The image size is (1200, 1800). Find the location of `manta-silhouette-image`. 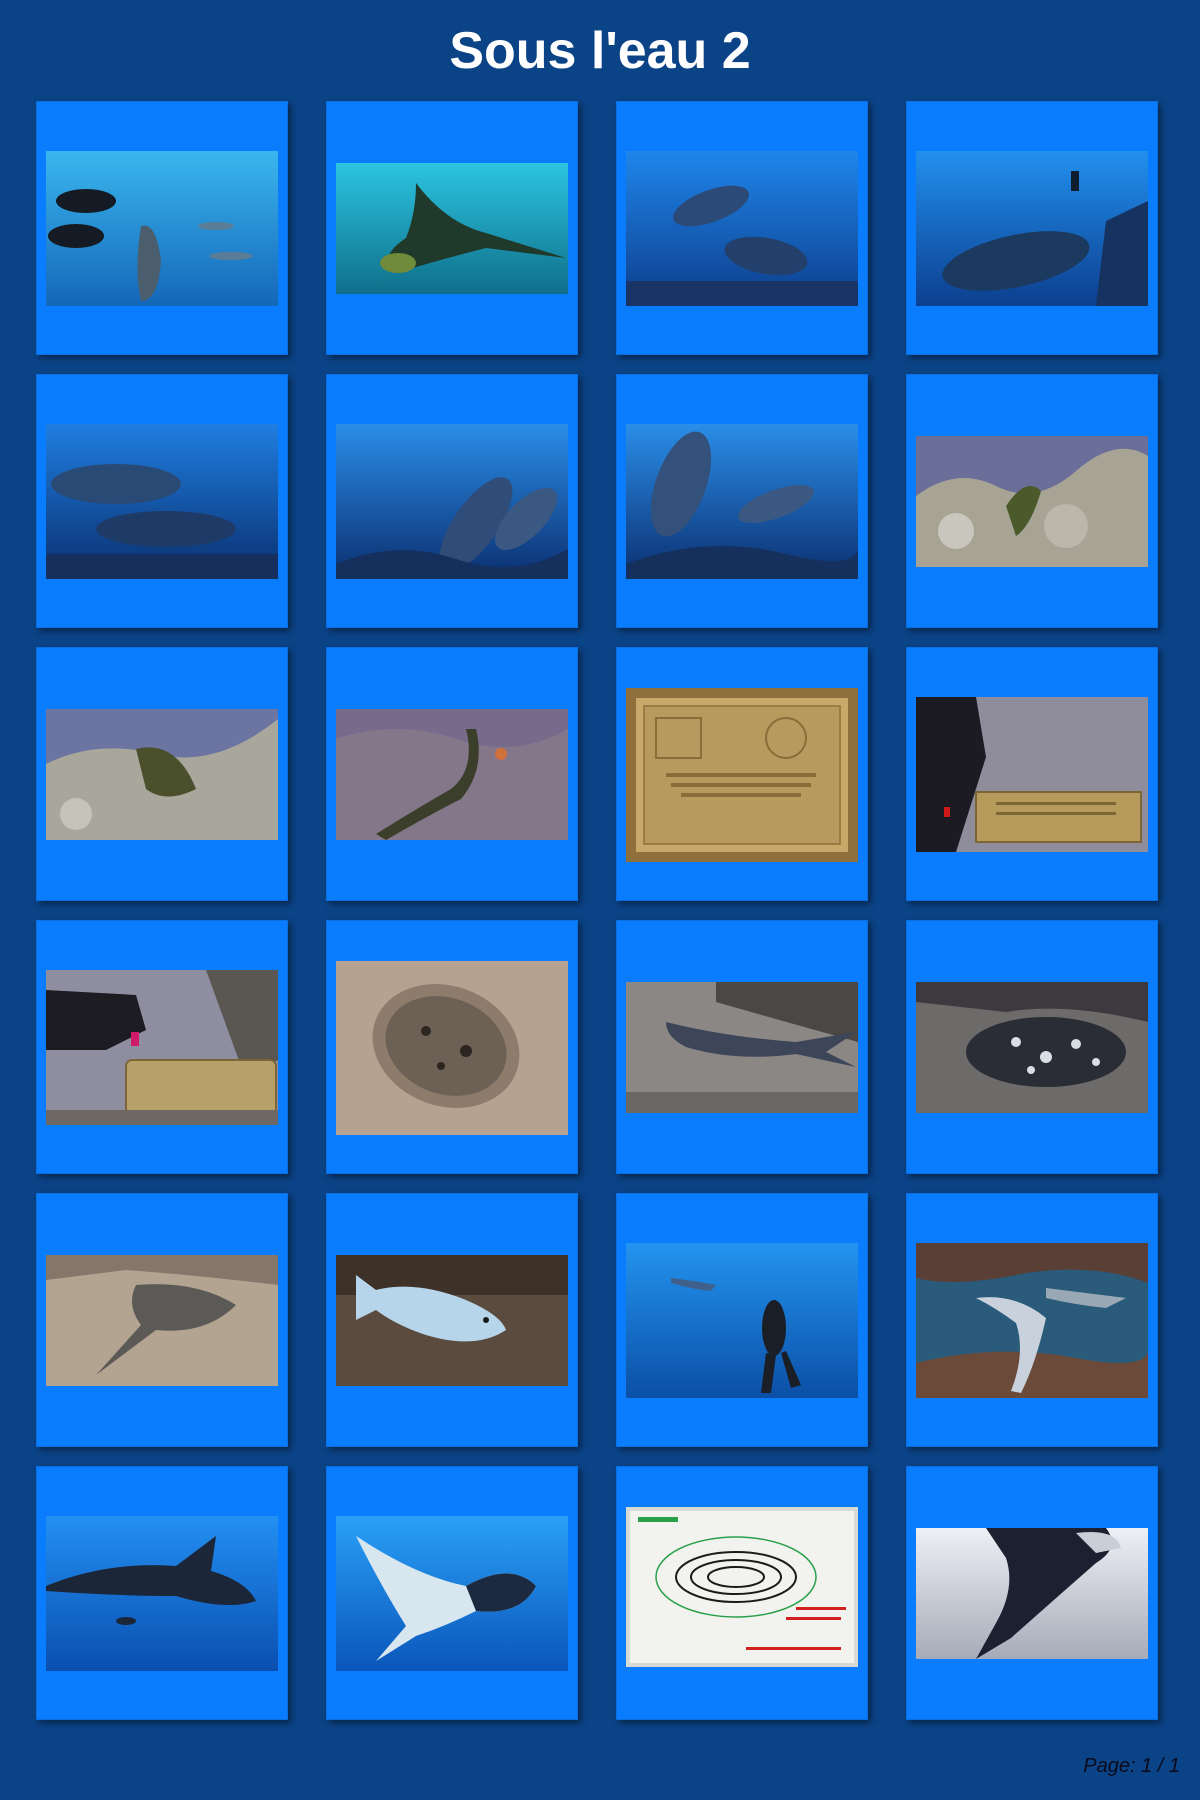

manta-silhouette-image is located at coordinates (1032, 1593).